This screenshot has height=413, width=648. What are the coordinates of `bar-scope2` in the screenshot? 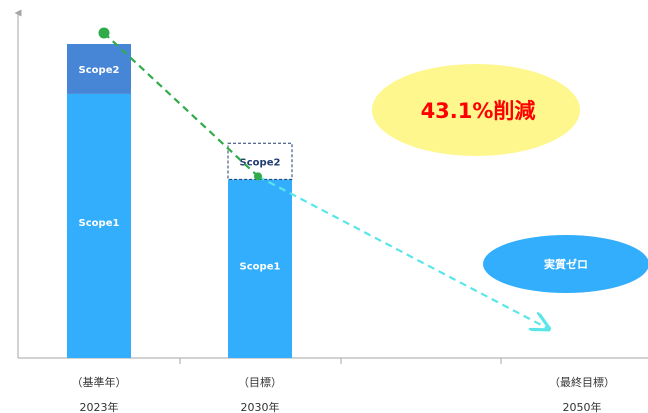 It's located at (99, 69).